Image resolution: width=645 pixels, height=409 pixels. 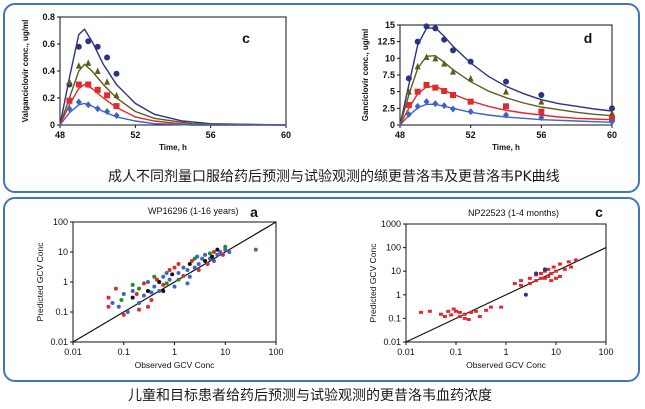 What do you see at coordinates (175, 365) in the screenshot?
I see `scatter-wp16296-x-axis-title: Observed GCV Conc` at bounding box center [175, 365].